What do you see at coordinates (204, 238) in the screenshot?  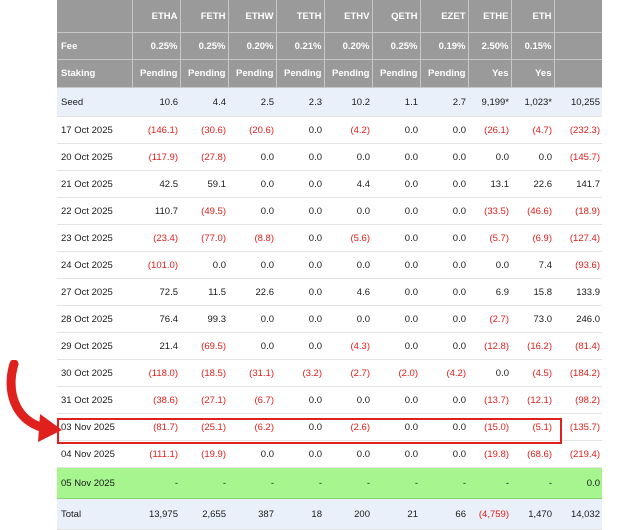 I see `flow-cell: (77.0)` at bounding box center [204, 238].